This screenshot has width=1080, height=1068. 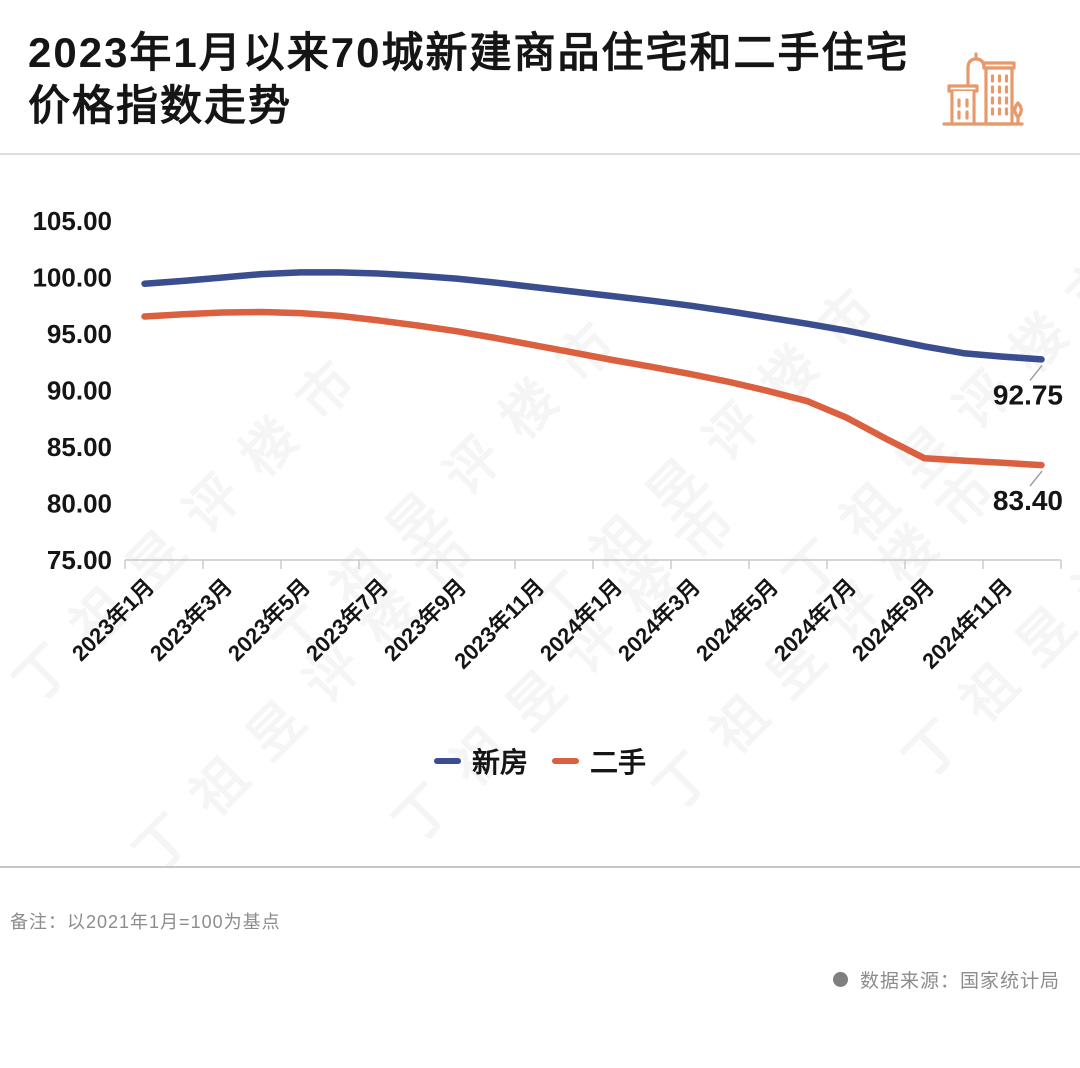 I want to click on x-axis-label: 2023年3月, so click(x=191, y=620).